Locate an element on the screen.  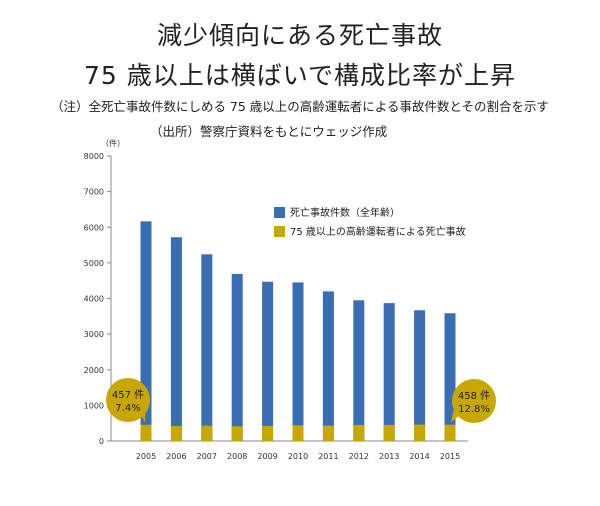
chart-title-line2: 75 歳以上は横ばいで構成比率が上昇 is located at coordinates (299, 75).